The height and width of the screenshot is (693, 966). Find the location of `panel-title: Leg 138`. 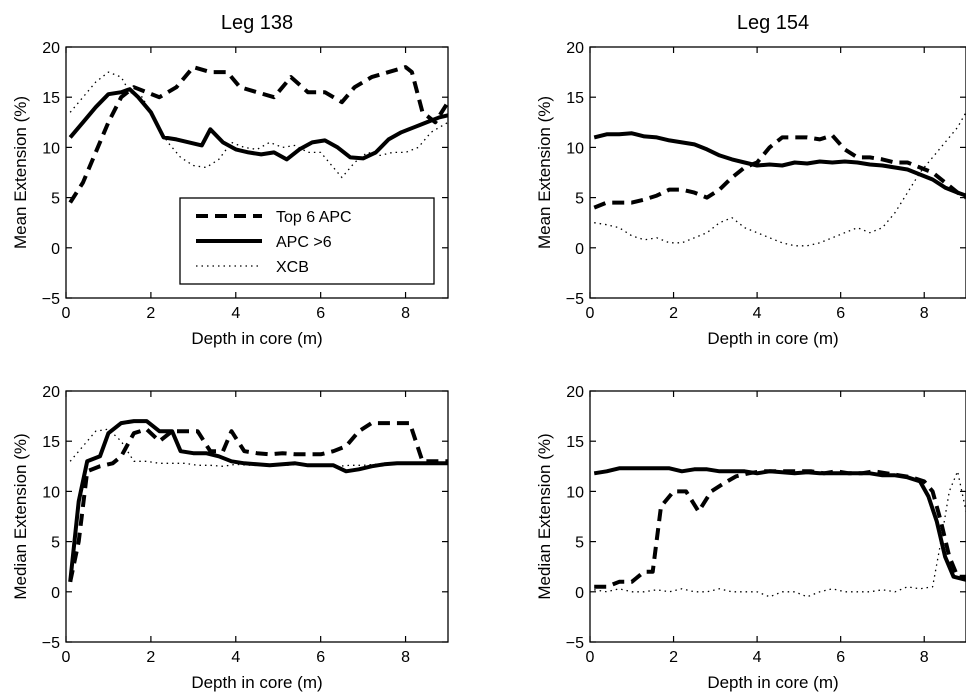

panel-title: Leg 138 is located at coordinates (257, 23).